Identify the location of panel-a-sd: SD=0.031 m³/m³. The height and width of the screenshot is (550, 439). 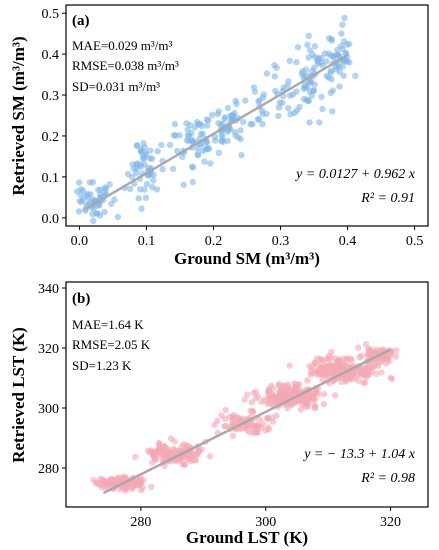
(116, 86).